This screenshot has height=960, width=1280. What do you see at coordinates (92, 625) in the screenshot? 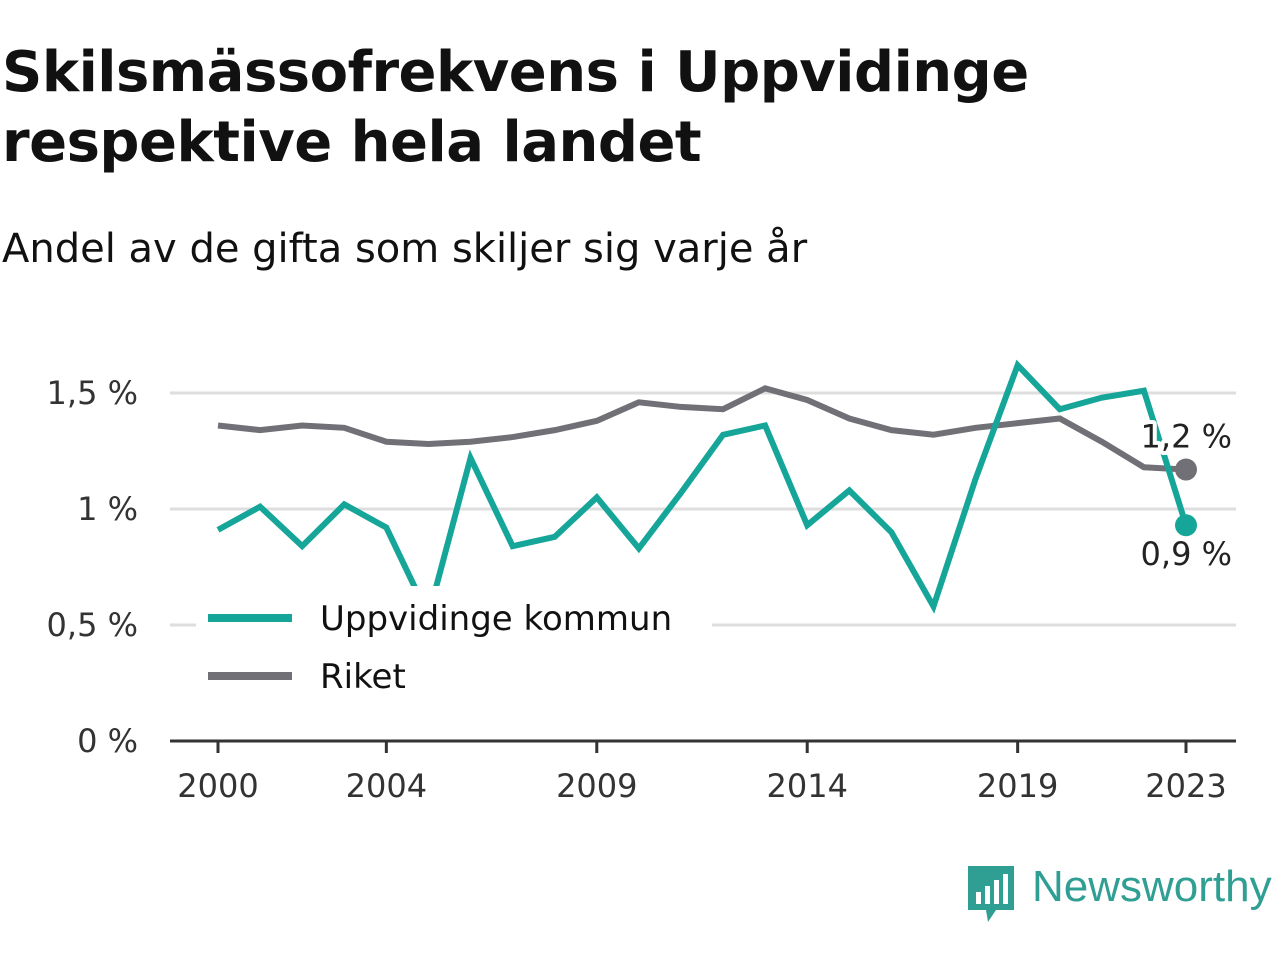
I see `y-tick-label: 0,5 %` at bounding box center [92, 625].